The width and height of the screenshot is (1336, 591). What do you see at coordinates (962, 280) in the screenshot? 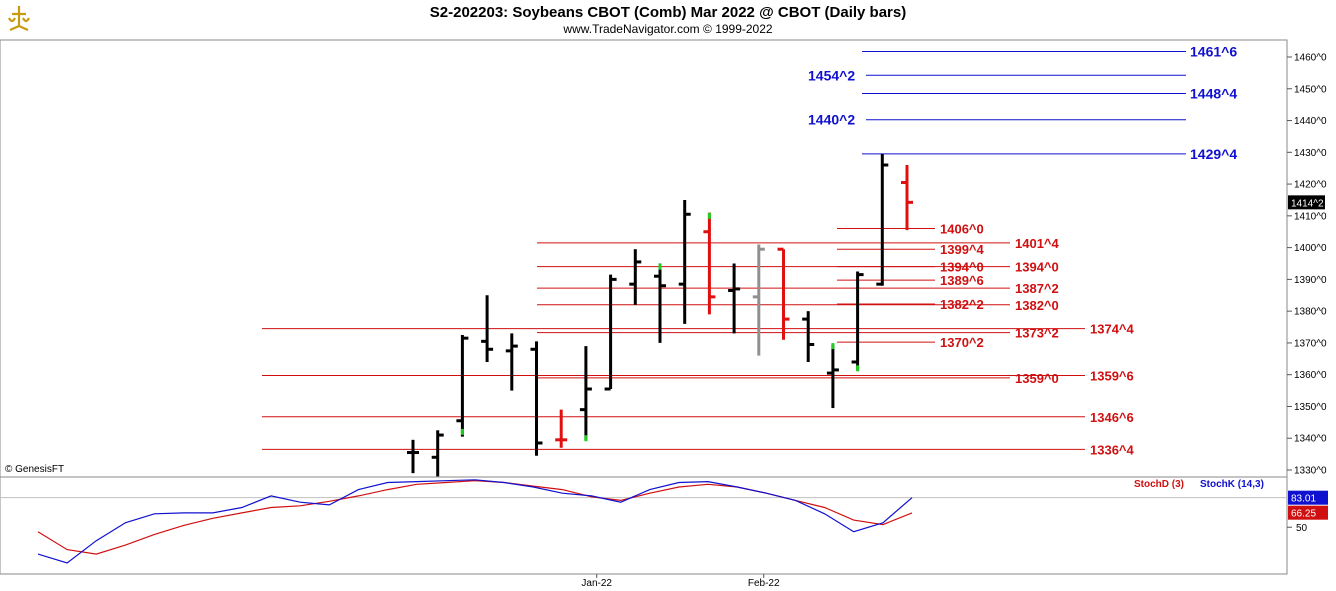
I see `red-level-label: 1389^6` at bounding box center [962, 280].